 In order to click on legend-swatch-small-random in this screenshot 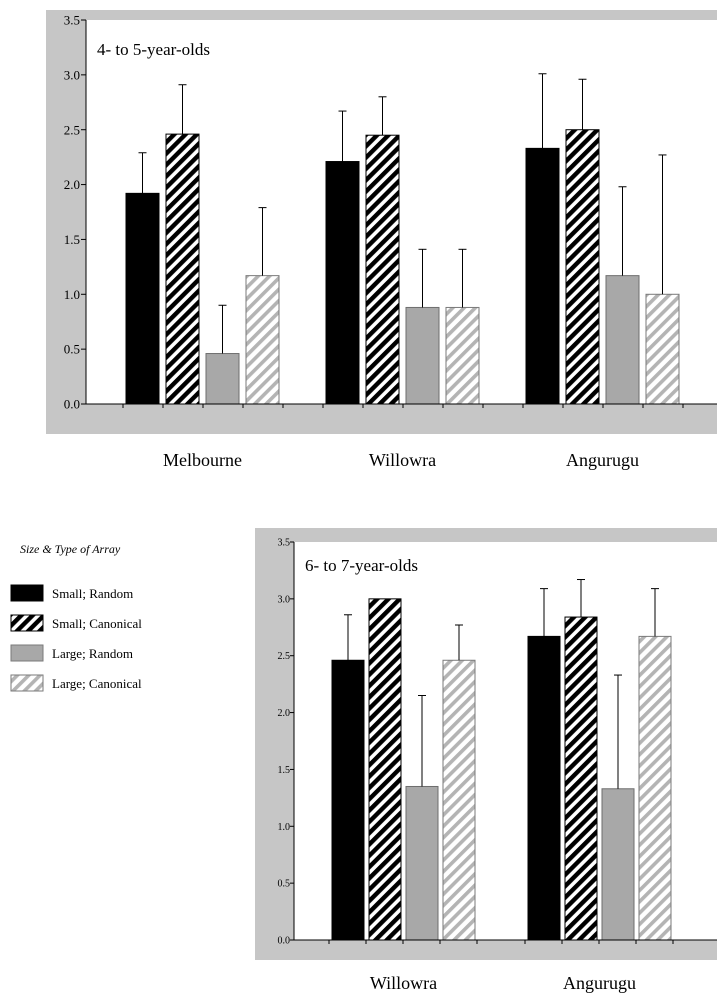, I will do `click(27, 593)`.